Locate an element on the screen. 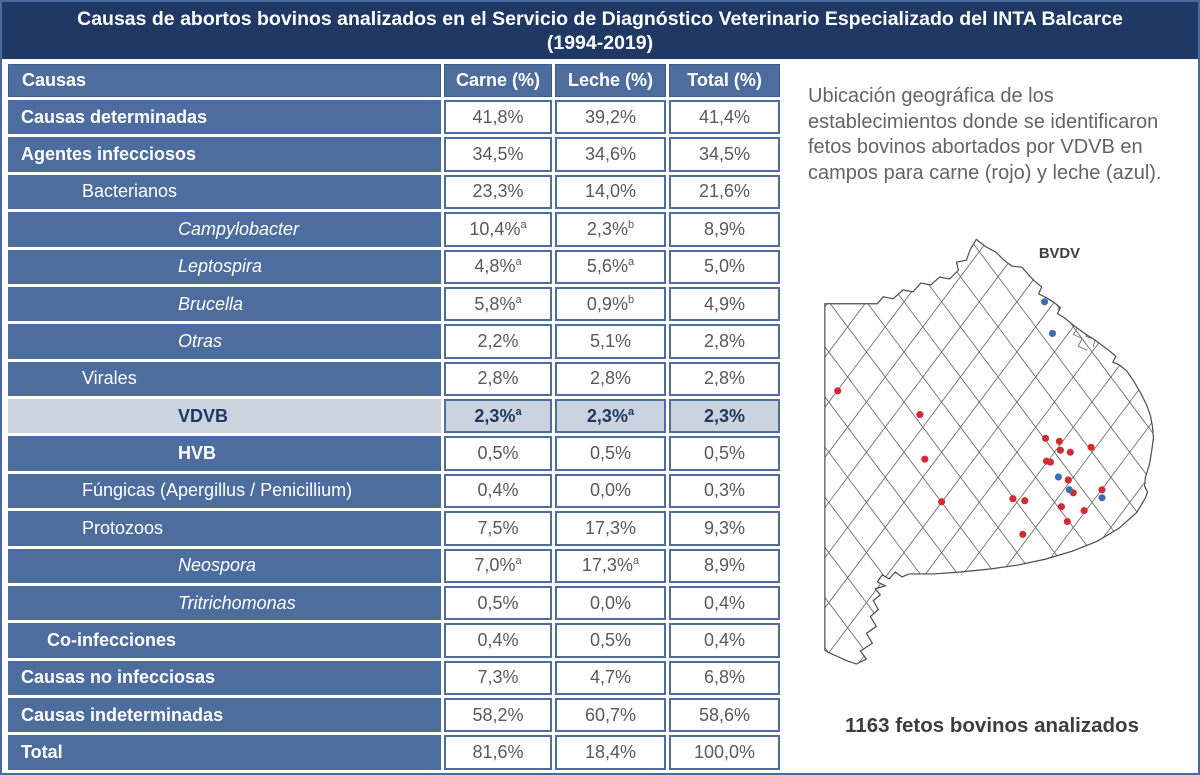  value-cell: 17,3% is located at coordinates (610, 528).